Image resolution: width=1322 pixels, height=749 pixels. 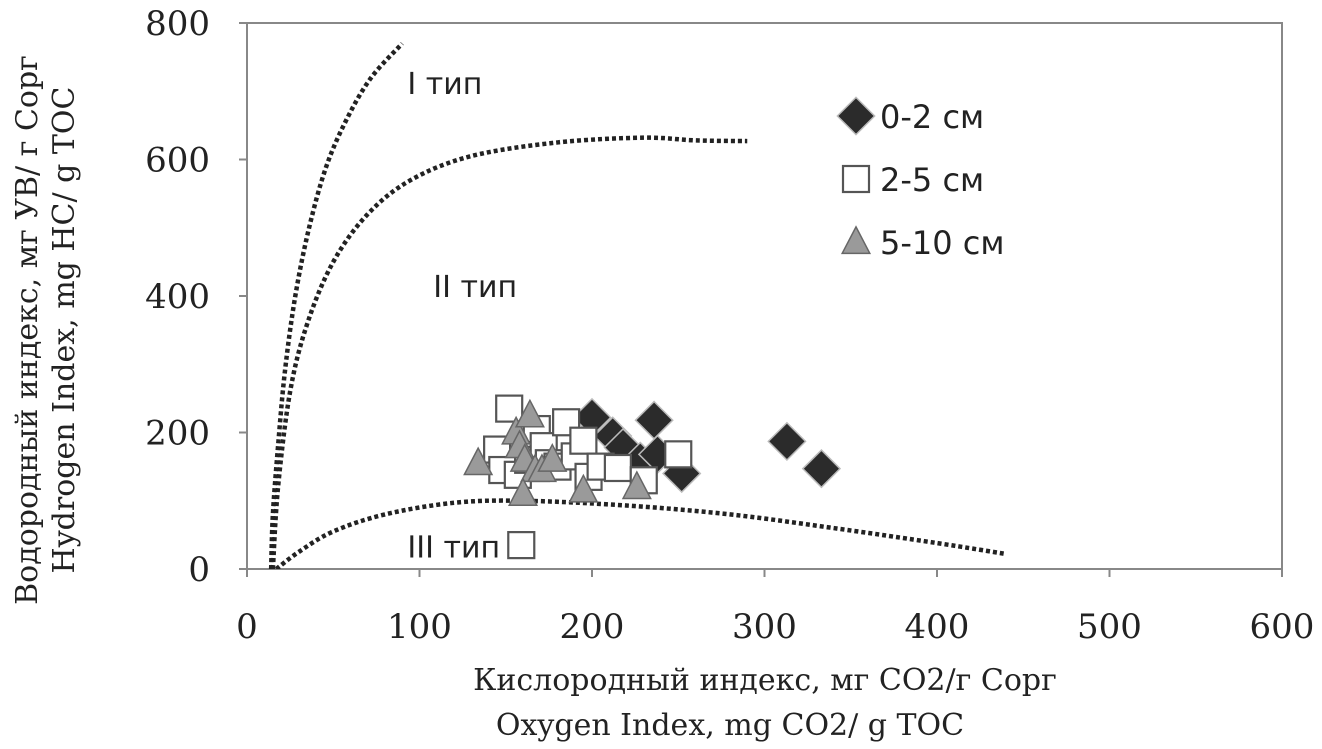 I want to click on y-axis-title-en: Hydrogen Index, mg HC/ g TOC, so click(x=64, y=330).